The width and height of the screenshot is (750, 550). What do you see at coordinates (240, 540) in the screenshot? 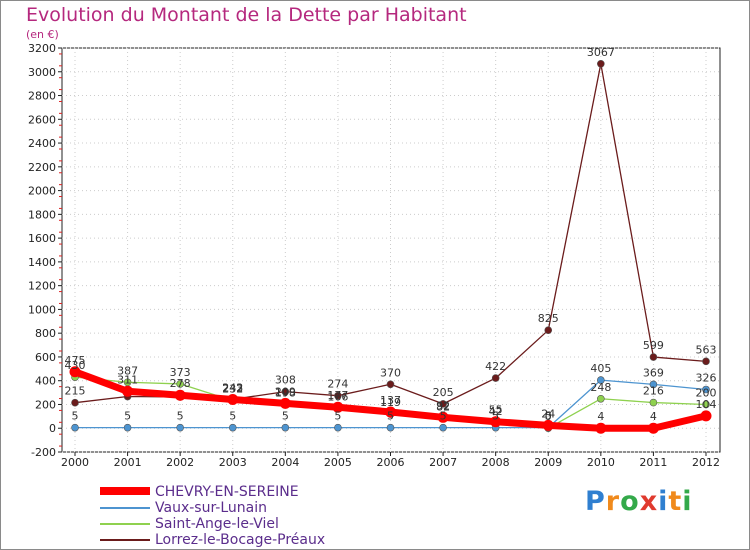
I see `legend-label: Lorrez-le-Bocage-Préaux` at bounding box center [240, 540].